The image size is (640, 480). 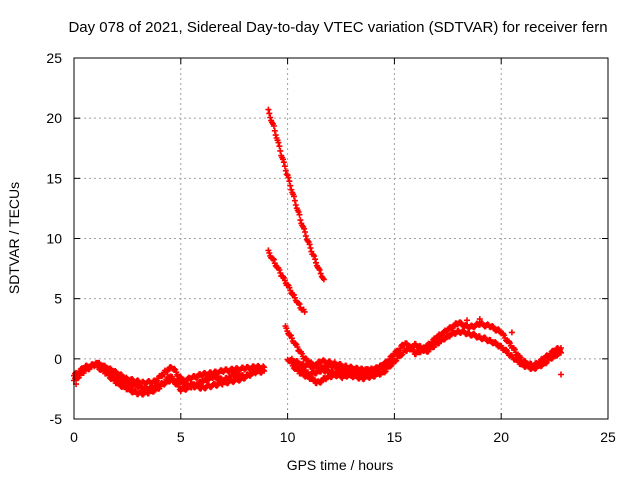 I want to click on y-tick-label: 15, so click(x=54, y=178).